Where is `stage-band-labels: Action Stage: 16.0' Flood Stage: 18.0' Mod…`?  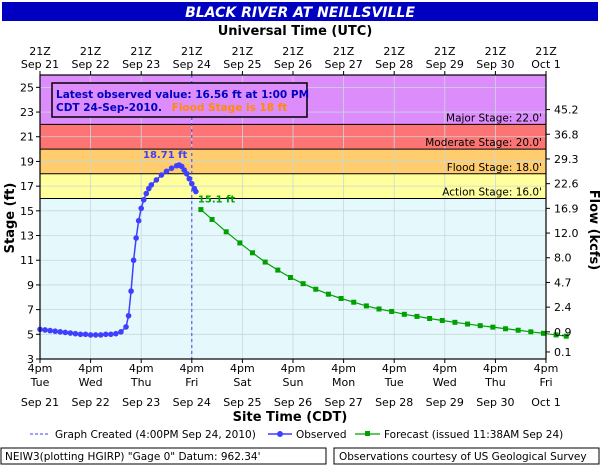
stage-band-labels: Action Stage: 16.0' Flood Stage: 18.0' Mod… is located at coordinates (483, 155).